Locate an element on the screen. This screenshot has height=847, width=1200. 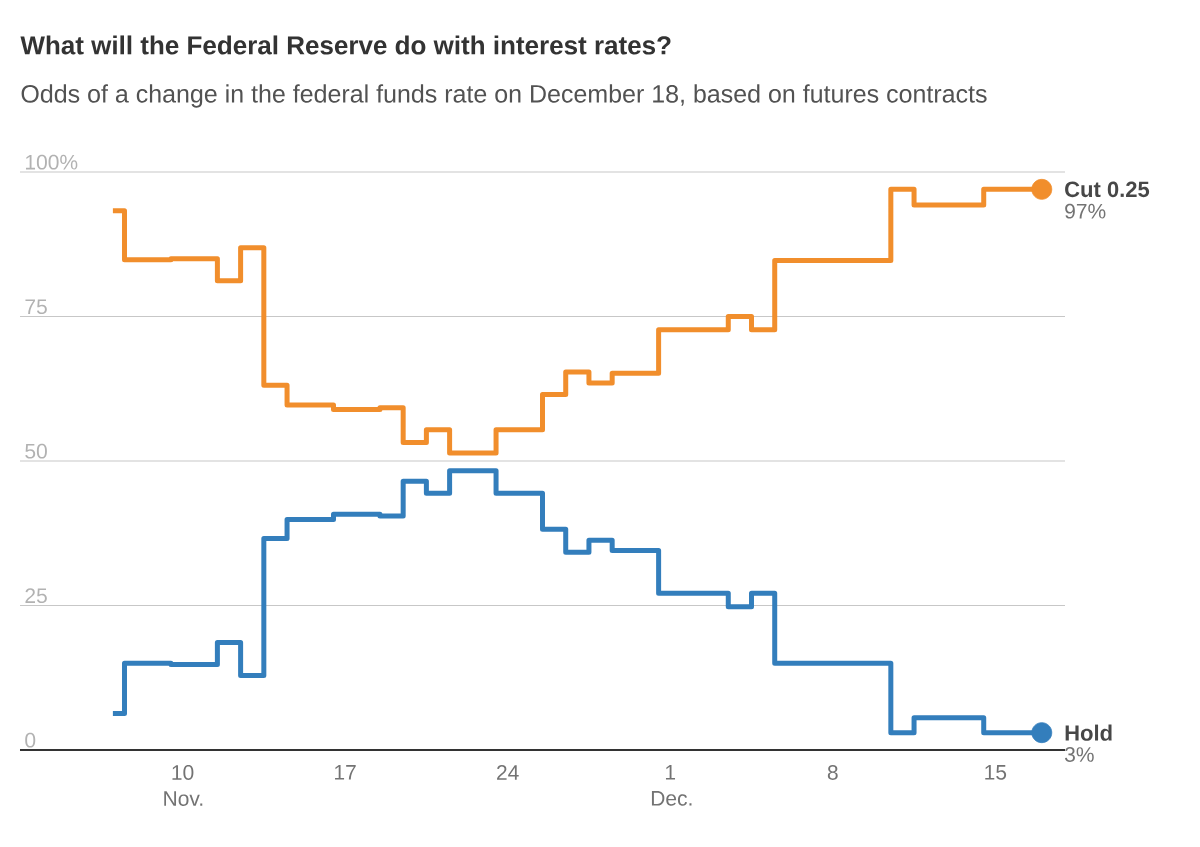
data-label: 97% is located at coordinates (1085, 211).